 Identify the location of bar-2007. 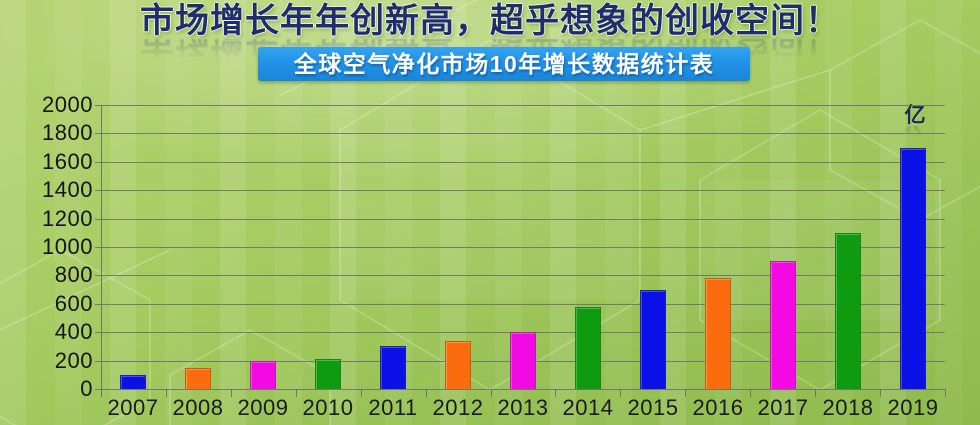
(133, 382).